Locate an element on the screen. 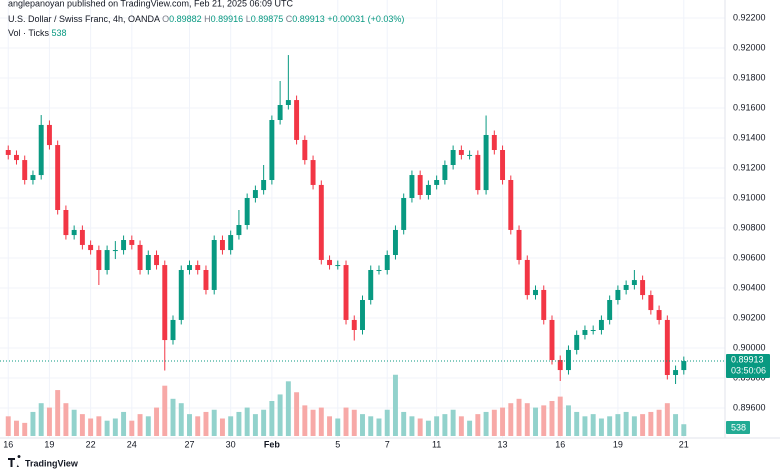 The height and width of the screenshot is (470, 780). x-tick-label: 21 is located at coordinates (684, 444).